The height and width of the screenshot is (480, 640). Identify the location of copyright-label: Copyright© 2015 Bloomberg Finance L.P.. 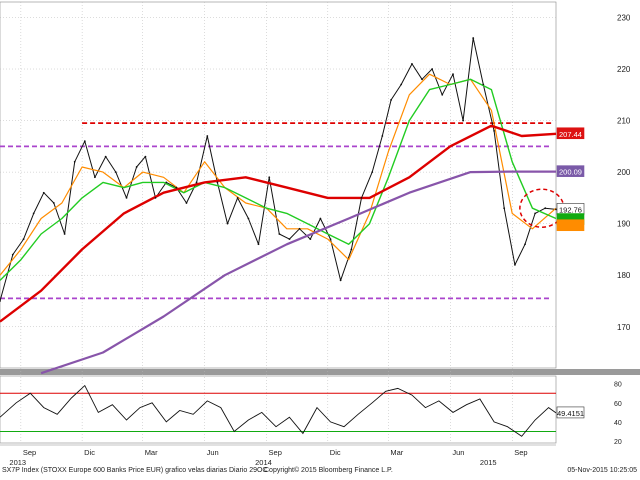
(328, 470).